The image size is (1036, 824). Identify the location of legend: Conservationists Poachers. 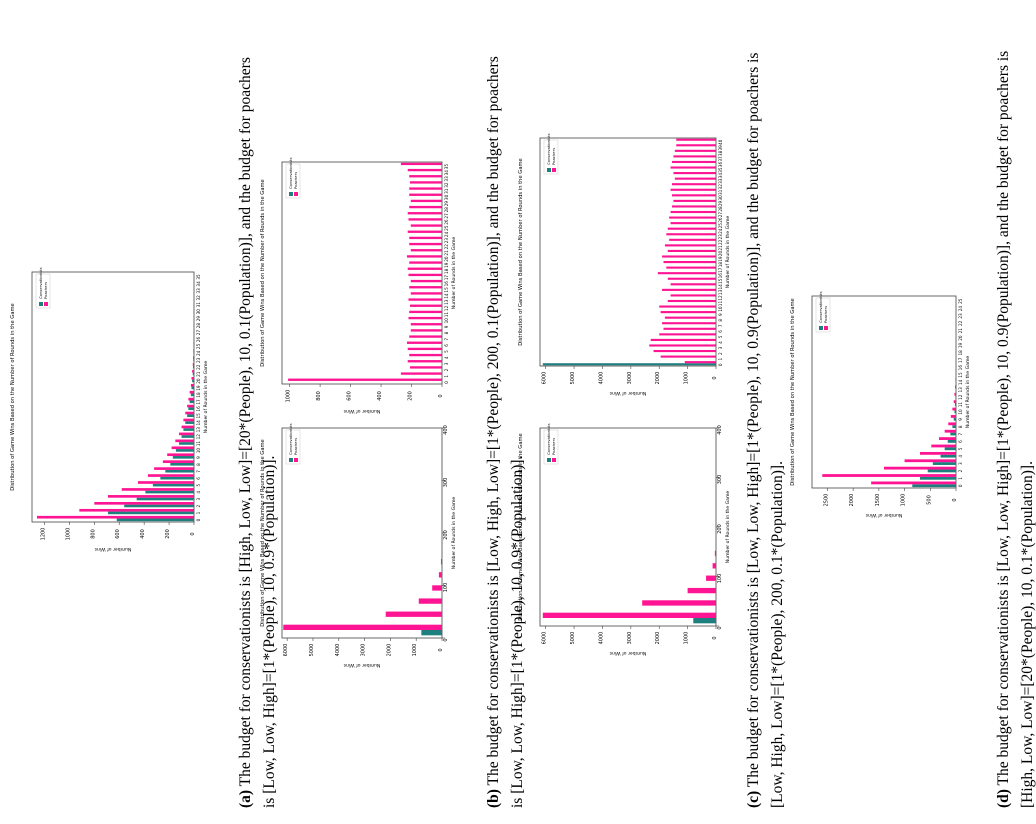
(293, 178).